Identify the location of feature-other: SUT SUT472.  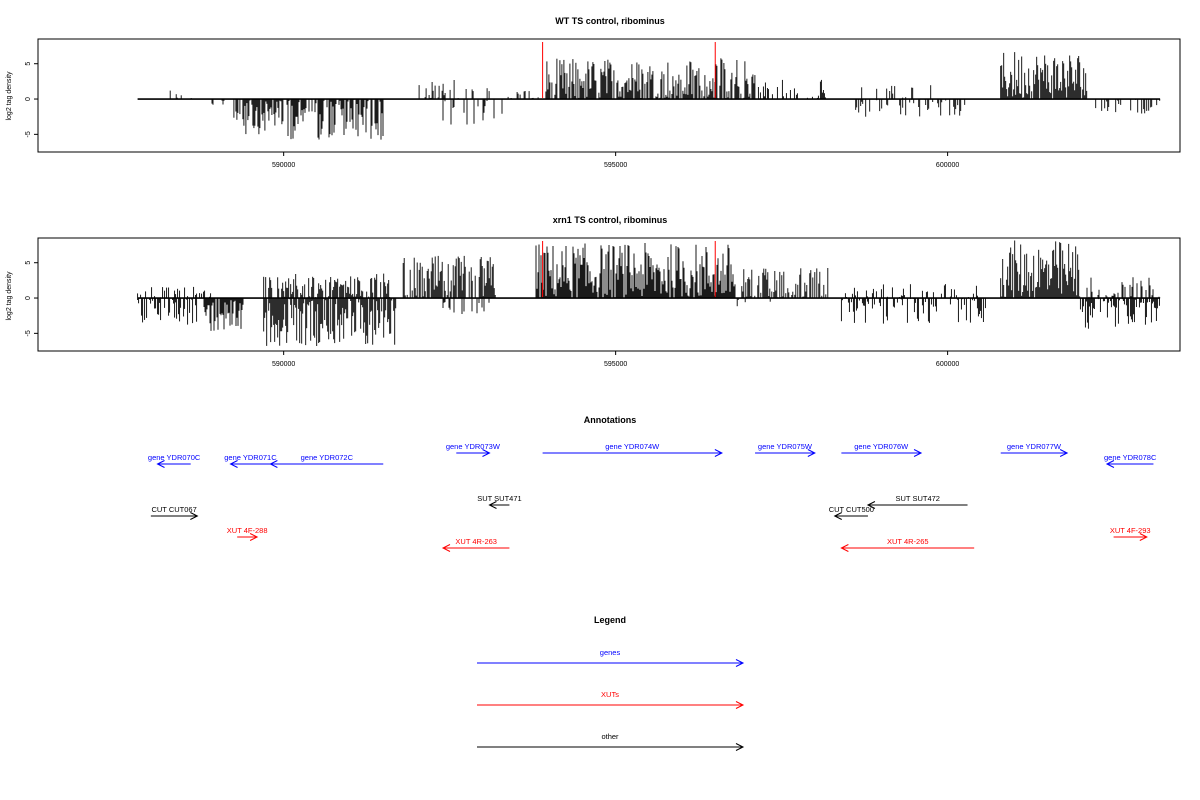
(917, 501).